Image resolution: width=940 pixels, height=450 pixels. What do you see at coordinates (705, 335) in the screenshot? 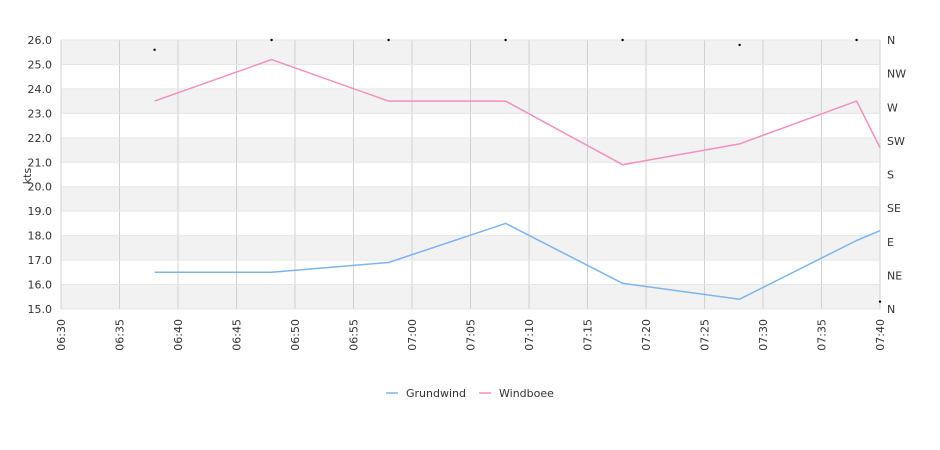
I see `x-tick-label: 07:25` at bounding box center [705, 335].